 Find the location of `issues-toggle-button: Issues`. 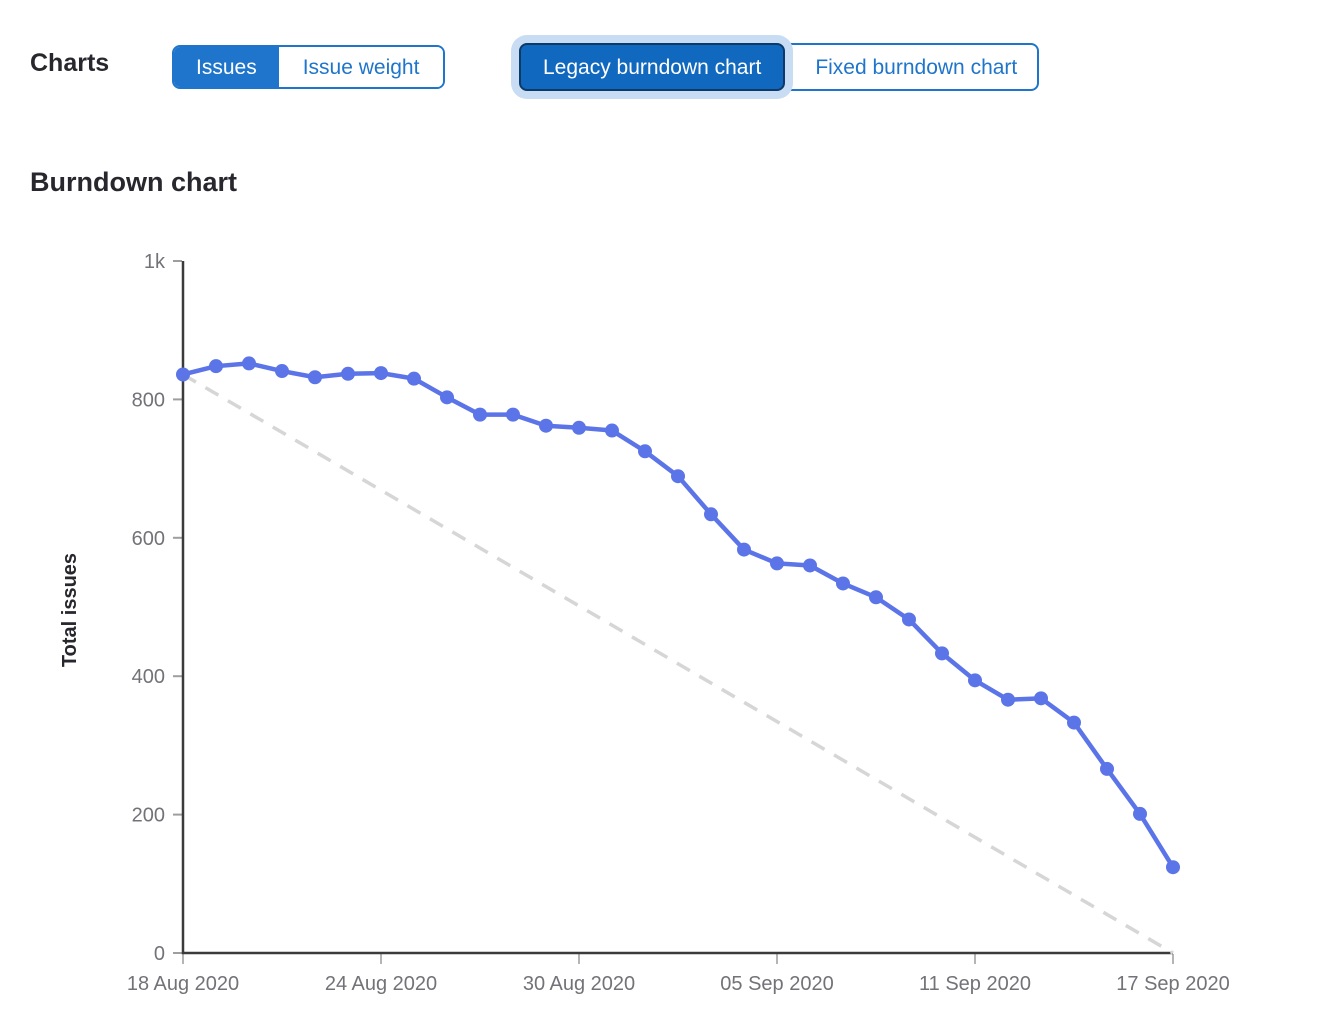

issues-toggle-button: Issues is located at coordinates (226, 67).